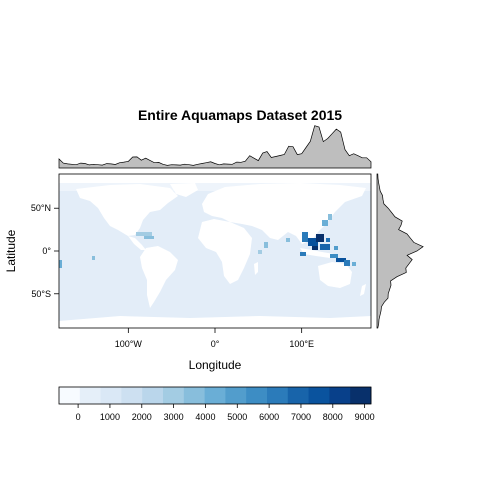 Image resolution: width=480 pixels, height=480 pixels. Describe the element at coordinates (225, 413) in the screenshot. I see `colorbar-ticks: 0 1000 2000 3000 4000 5000 6000 7000 8000 9000` at that location.